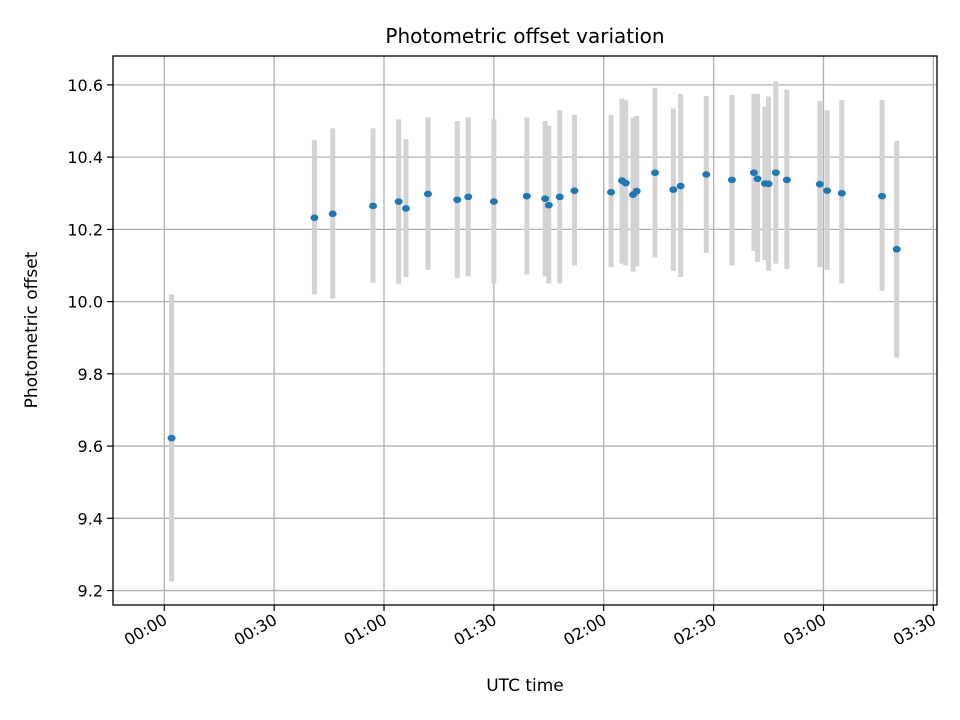 The height and width of the screenshot is (720, 960). What do you see at coordinates (584, 630) in the screenshot?
I see `x-tick-label: 02:00` at bounding box center [584, 630].